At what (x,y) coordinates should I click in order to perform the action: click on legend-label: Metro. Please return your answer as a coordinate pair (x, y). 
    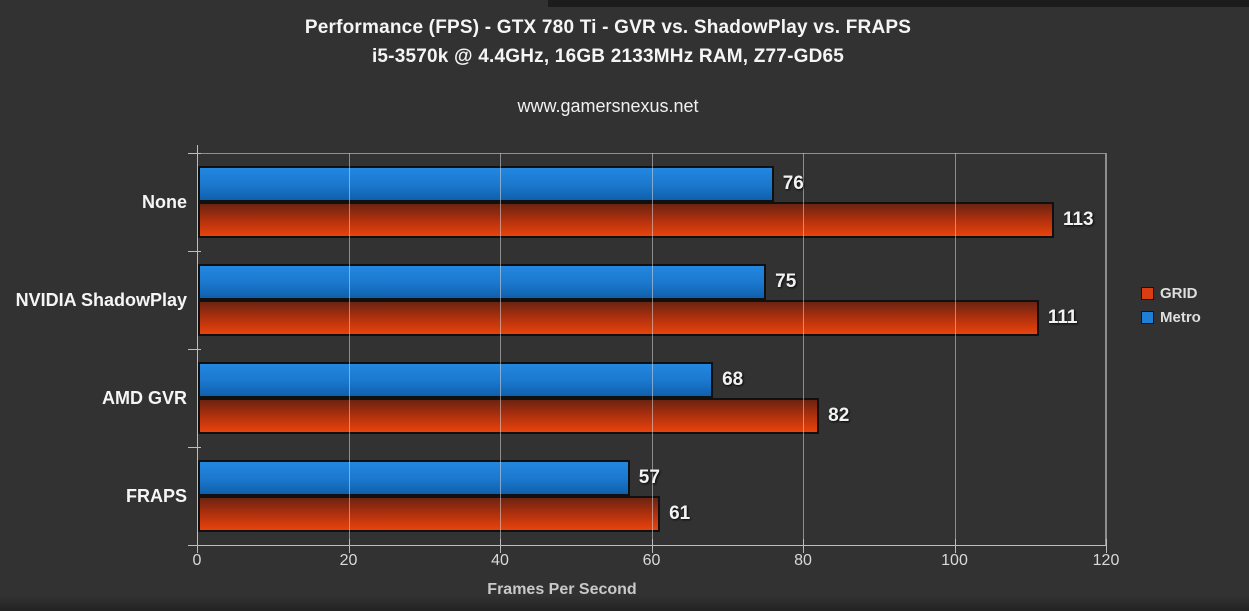
    Looking at the image, I should click on (1180, 317).